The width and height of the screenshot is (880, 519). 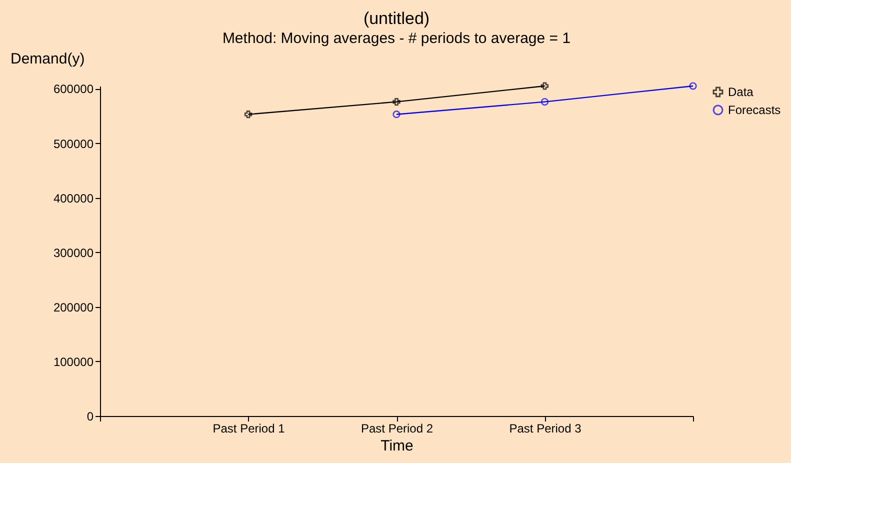 What do you see at coordinates (396, 38) in the screenshot?
I see `chart-subtitle: Method: Moving averages - # periods to average = 1` at bounding box center [396, 38].